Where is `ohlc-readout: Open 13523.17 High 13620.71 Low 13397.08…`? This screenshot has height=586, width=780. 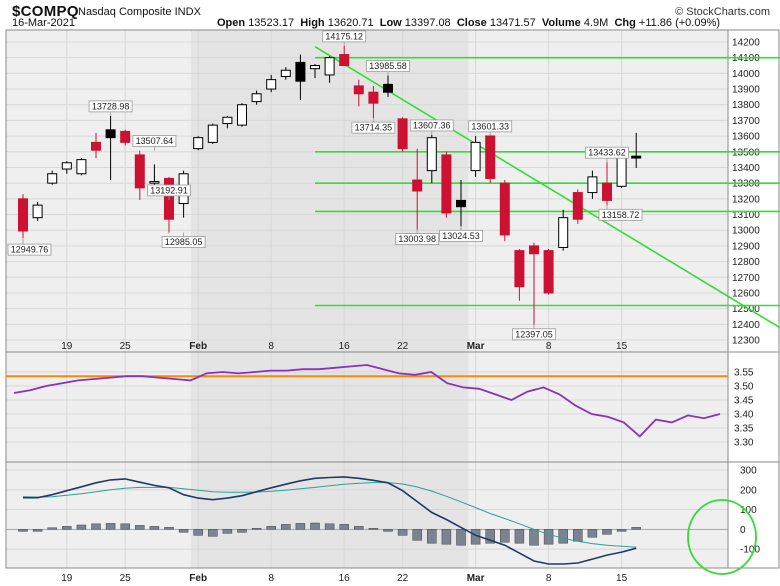 ohlc-readout: Open 13523.17 High 13620.71 Low 13397.08… is located at coordinates (468, 23).